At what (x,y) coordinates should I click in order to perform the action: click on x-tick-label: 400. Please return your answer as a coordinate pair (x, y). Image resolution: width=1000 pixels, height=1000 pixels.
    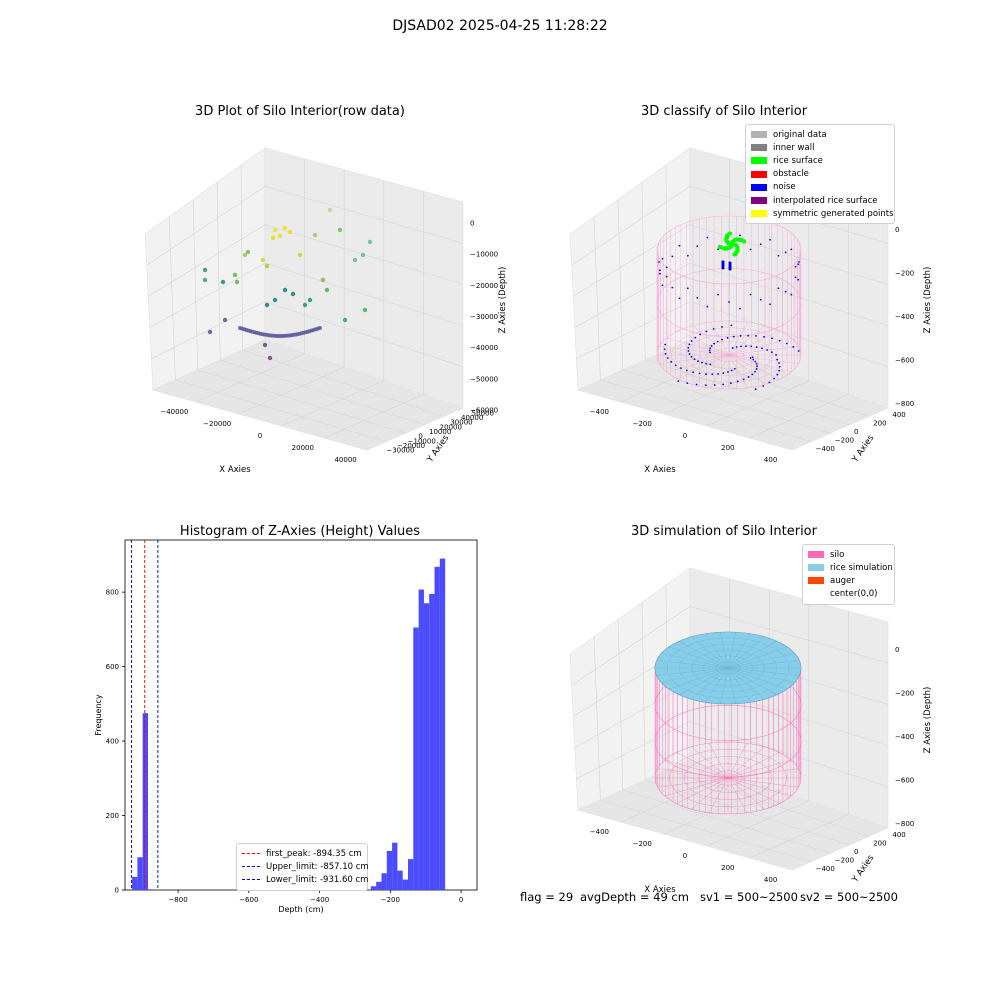
    Looking at the image, I should click on (770, 460).